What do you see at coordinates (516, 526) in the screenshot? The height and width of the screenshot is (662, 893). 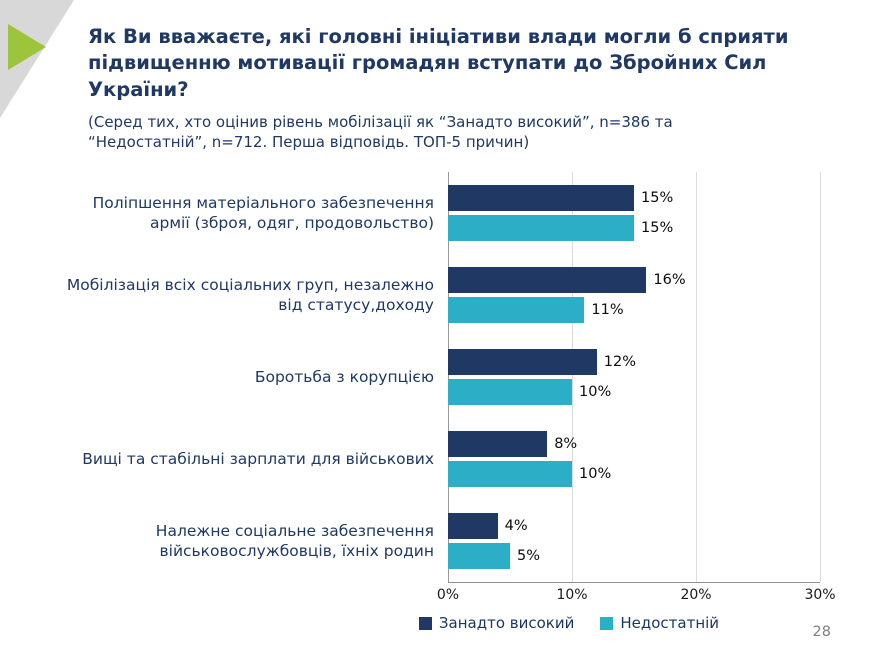 I see `bar-value-label: 4%` at bounding box center [516, 526].